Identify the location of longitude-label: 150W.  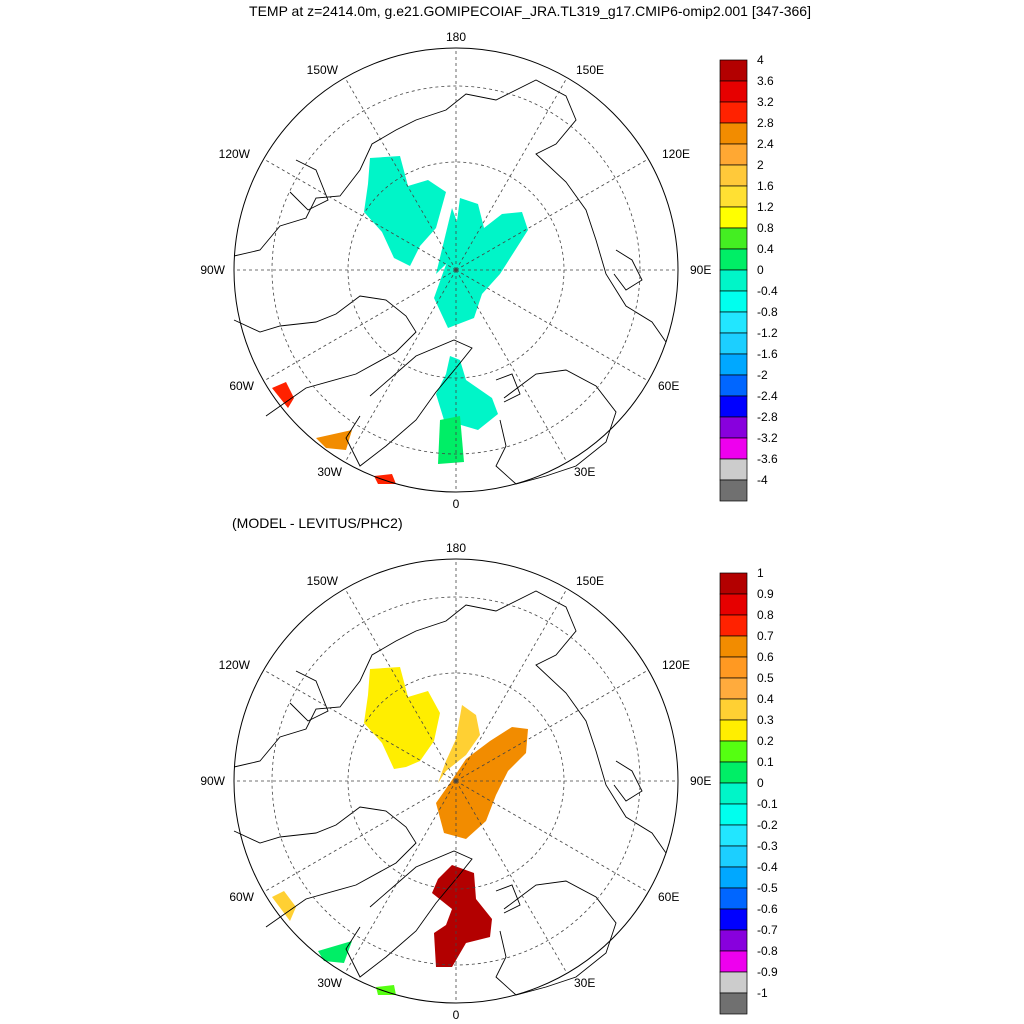
(323, 70).